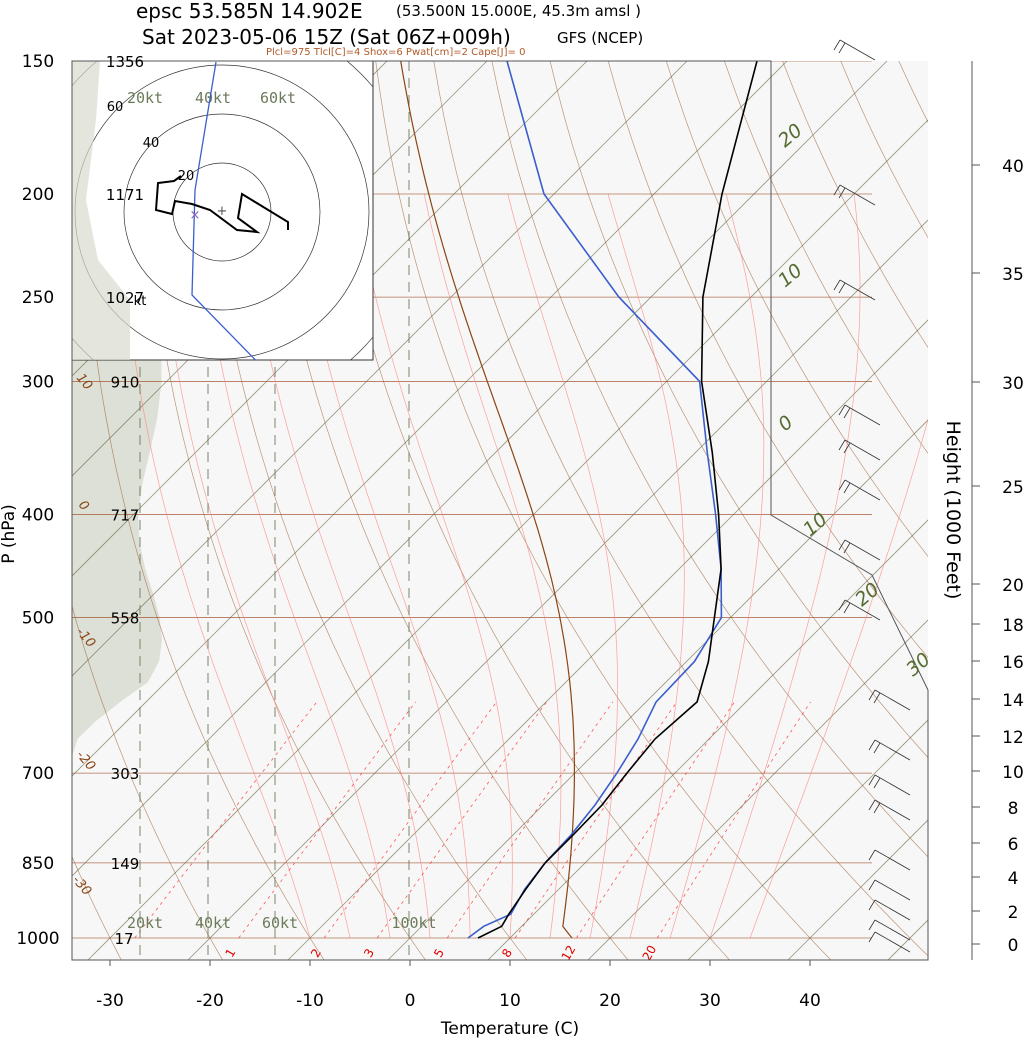 The image size is (1026, 1040). I want to click on pressure-tick-label: 250, so click(38, 298).